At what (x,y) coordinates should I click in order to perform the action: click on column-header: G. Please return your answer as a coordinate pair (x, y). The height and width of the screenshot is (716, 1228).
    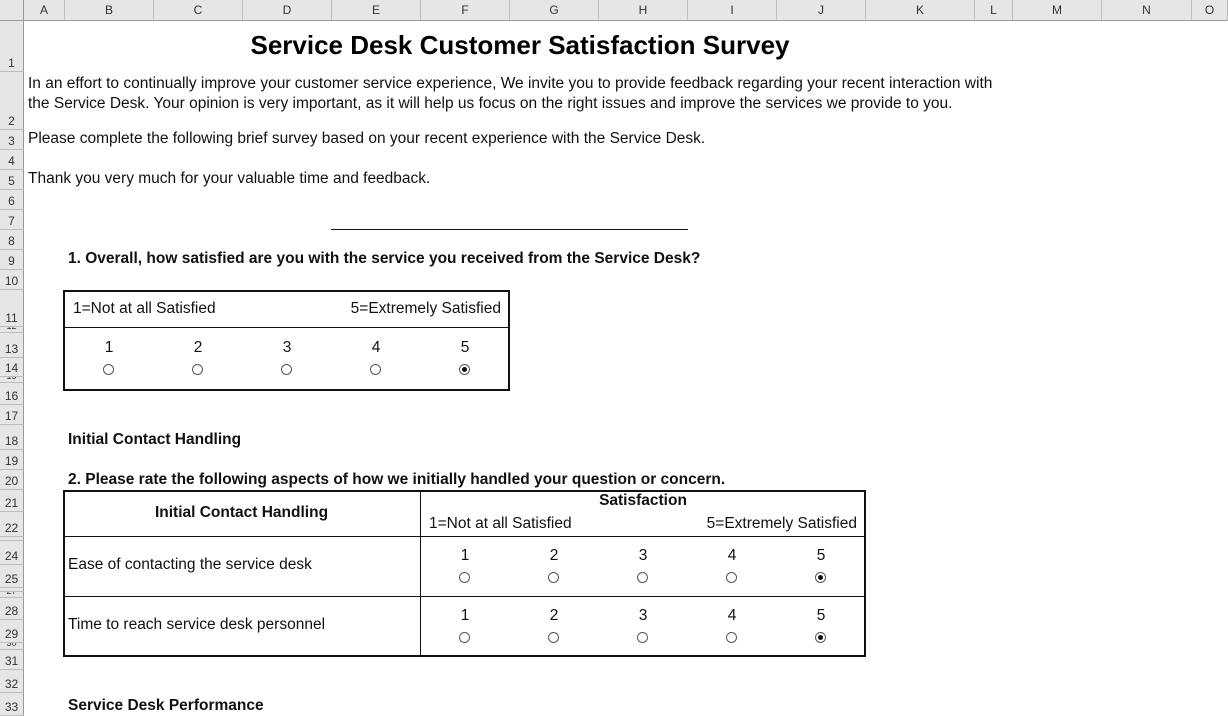
    Looking at the image, I should click on (554, 10).